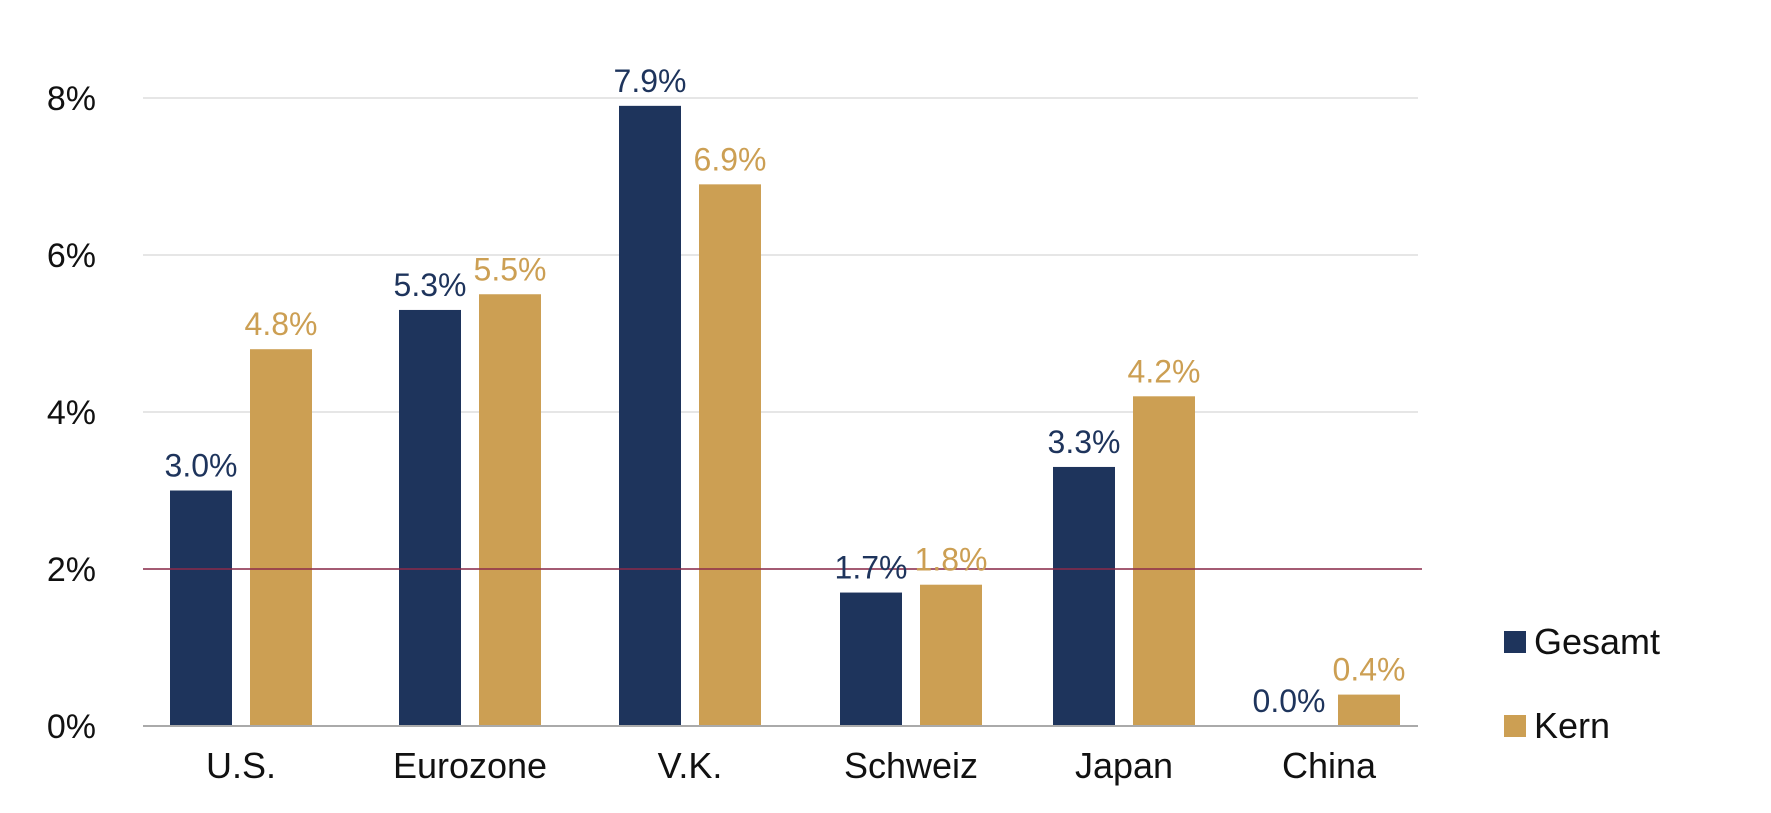  Describe the element at coordinates (871, 568) in the screenshot. I see `data-label-gesamt: 1.7%` at that location.